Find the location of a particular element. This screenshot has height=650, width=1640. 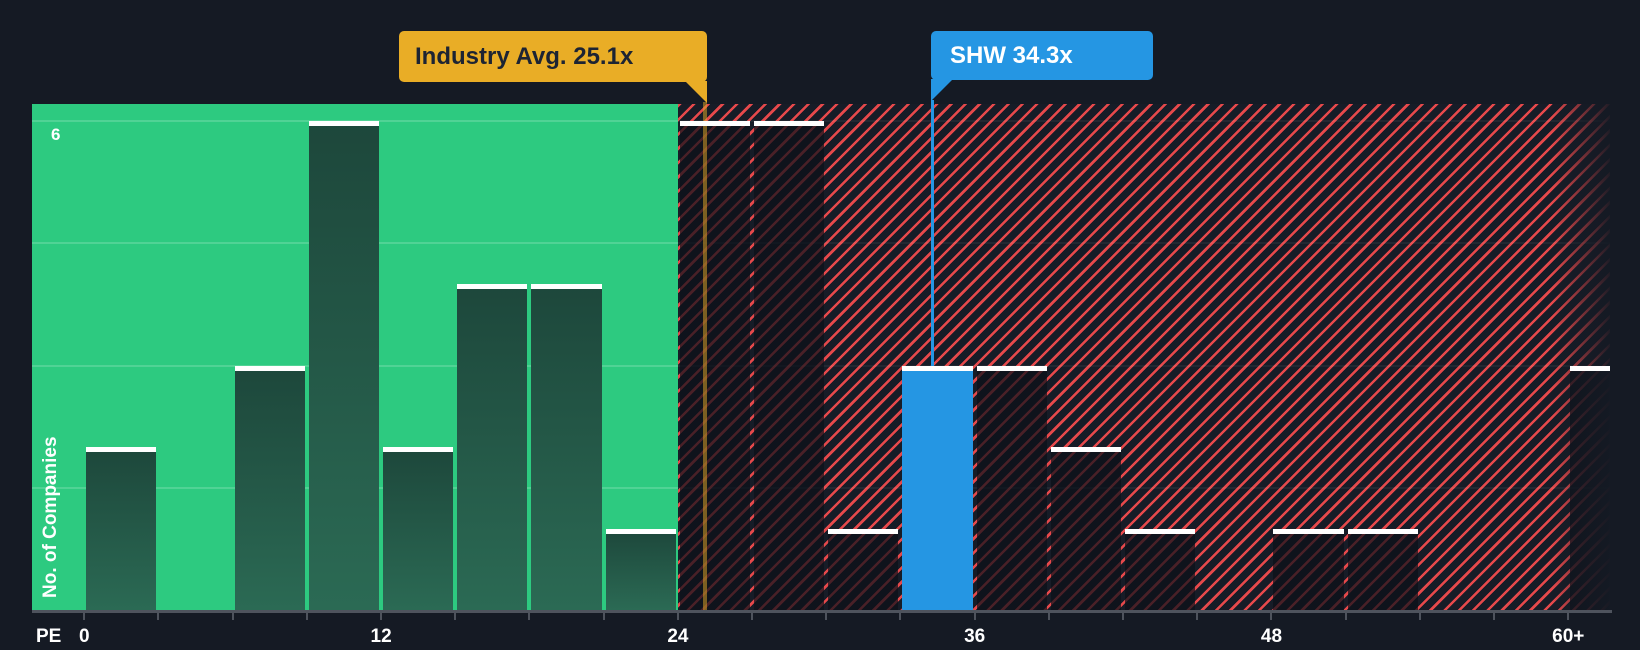

industry-avg-flag-tail is located at coordinates (696, 92).